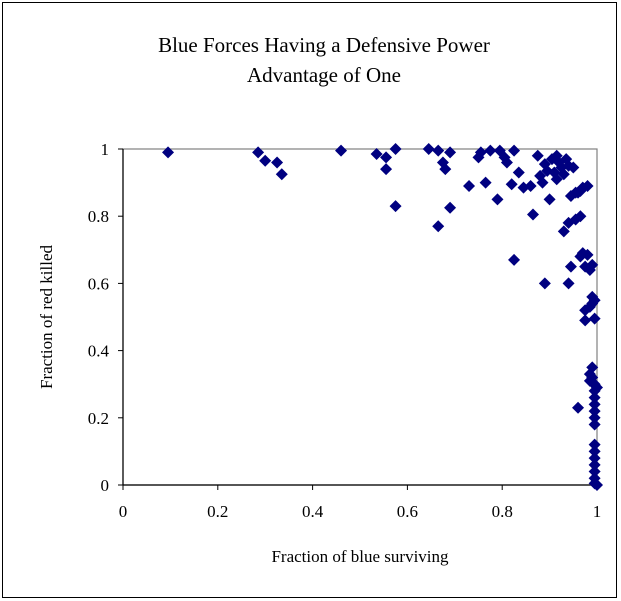 Image resolution: width=621 pixels, height=601 pixels. I want to click on x-tick-label: 1, so click(597, 511).